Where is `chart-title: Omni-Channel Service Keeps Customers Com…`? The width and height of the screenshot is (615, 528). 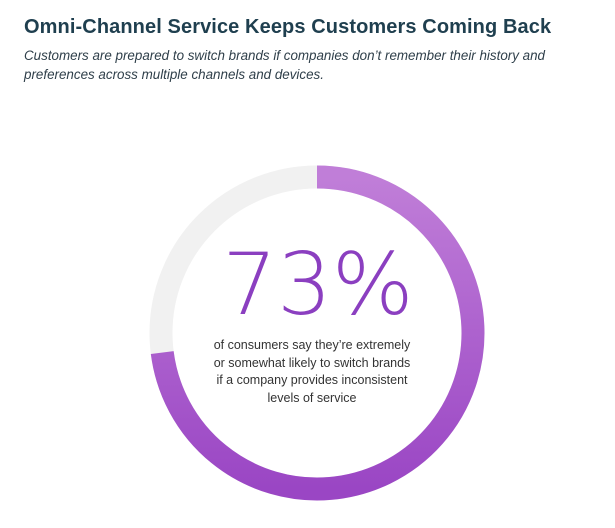 chart-title: Omni-Channel Service Keeps Customers Com… is located at coordinates (288, 27).